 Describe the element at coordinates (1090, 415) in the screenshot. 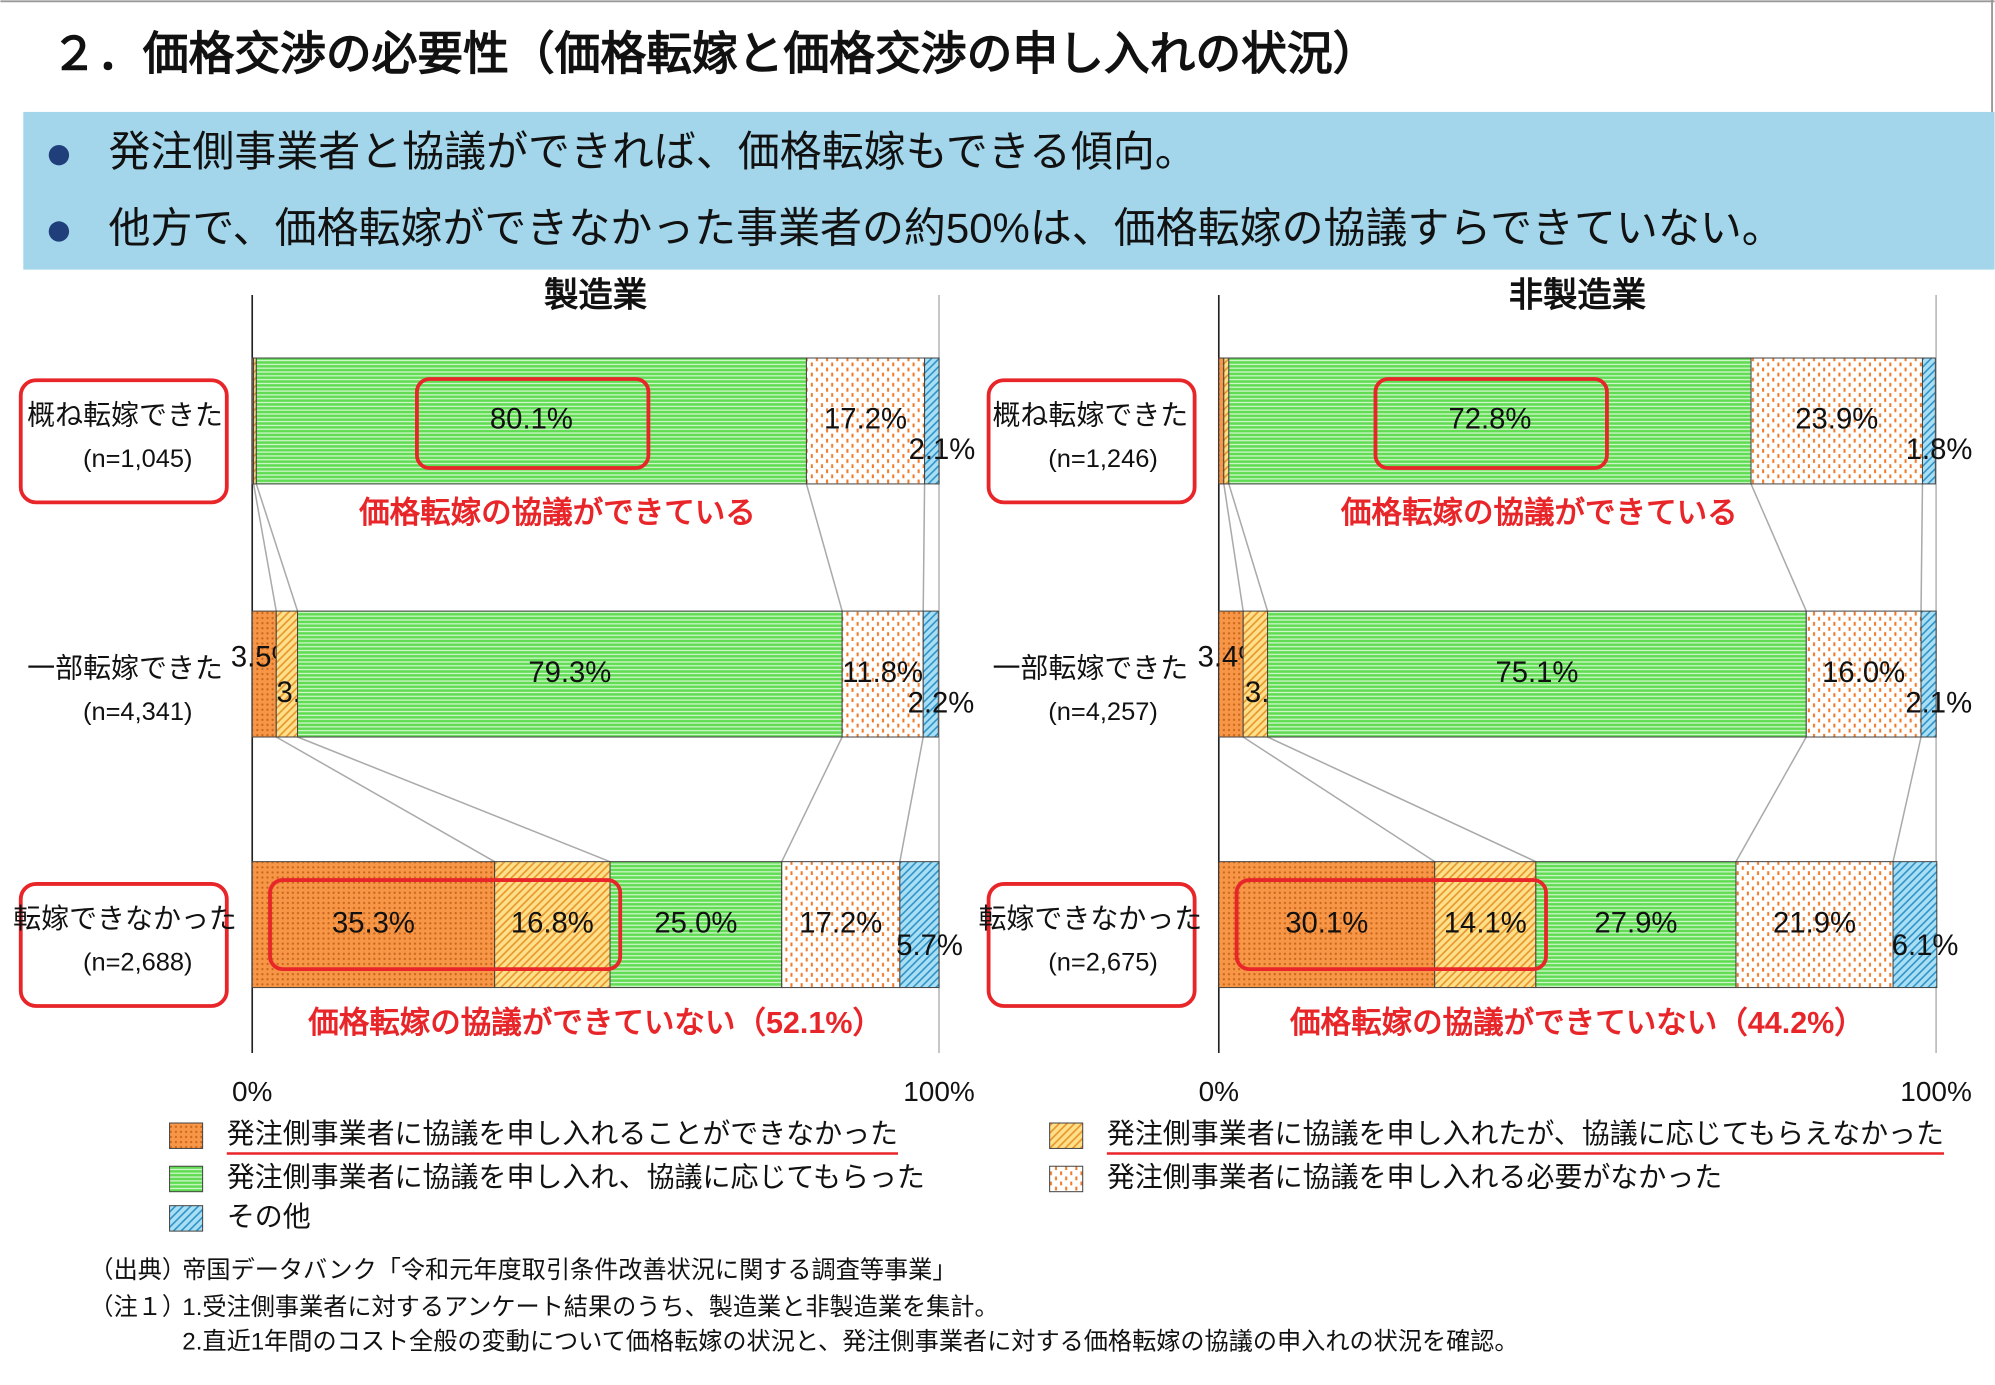

I see `category-label: 概ね転嫁できた` at that location.